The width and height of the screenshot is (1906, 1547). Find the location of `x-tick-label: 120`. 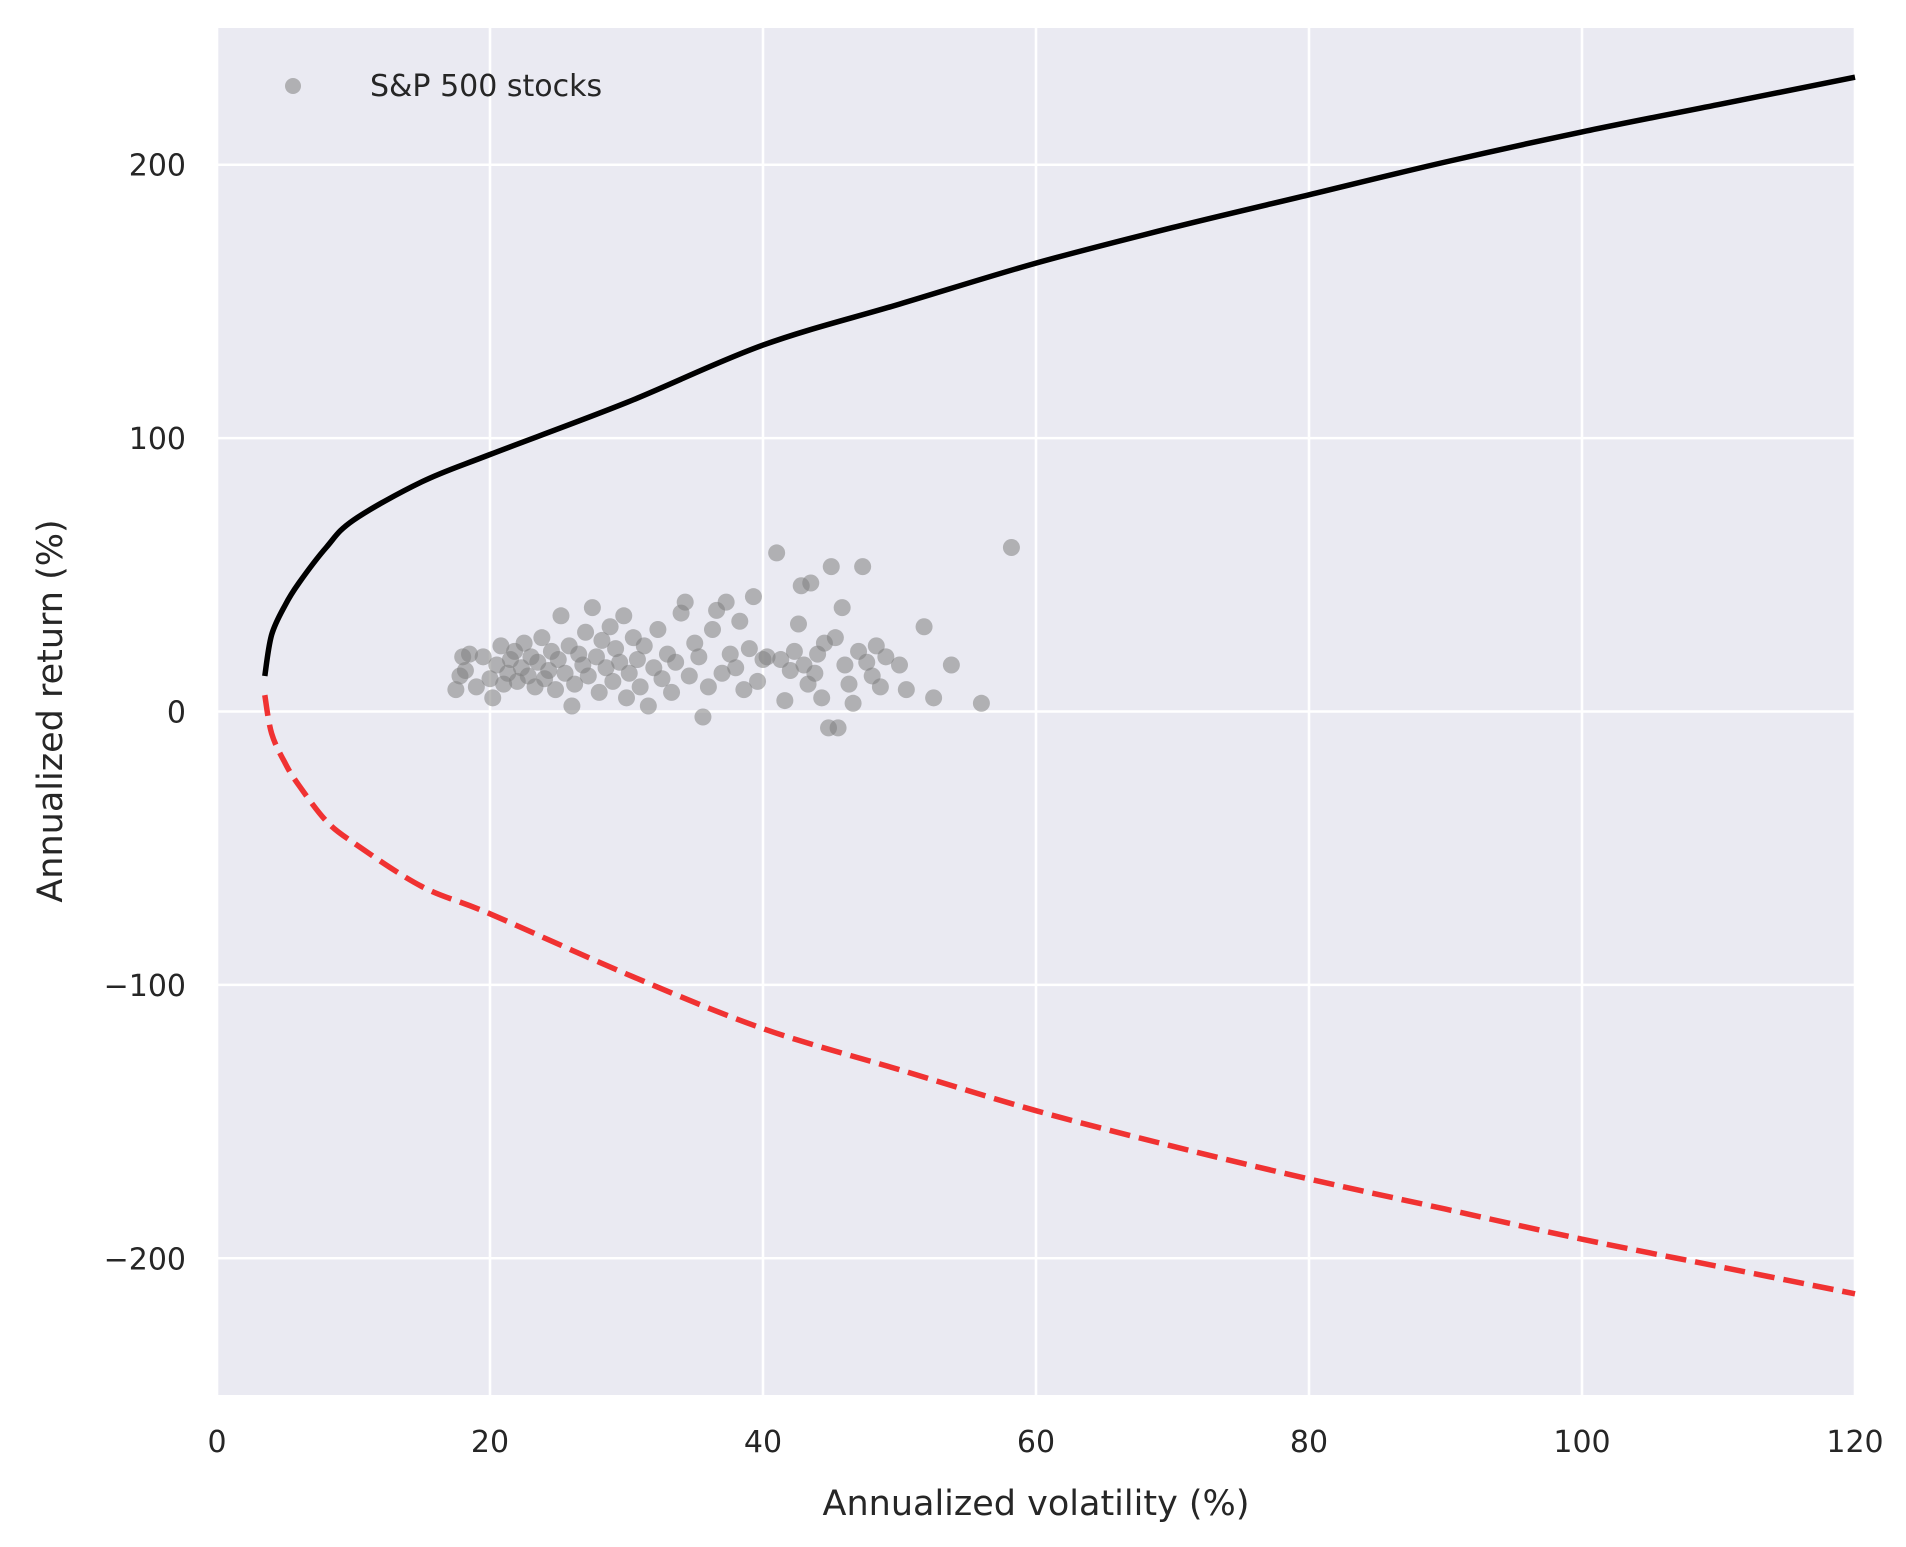

x-tick-label: 120 is located at coordinates (1854, 1442).